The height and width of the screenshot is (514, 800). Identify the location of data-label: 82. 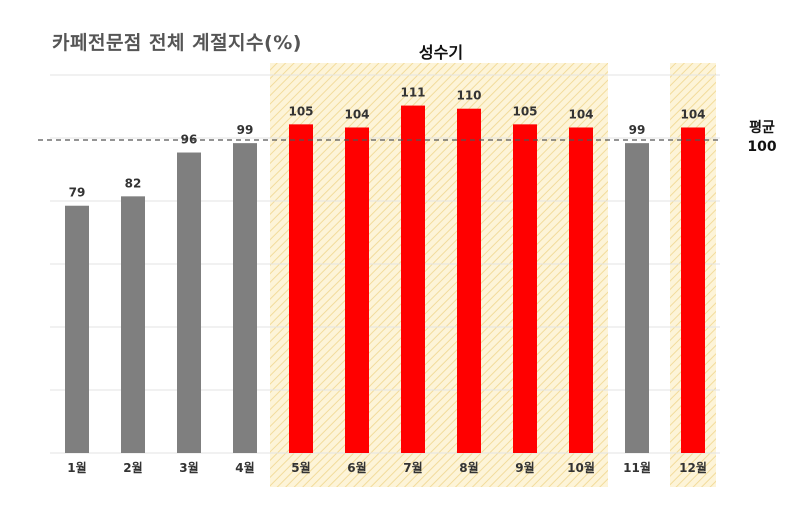
(133, 183).